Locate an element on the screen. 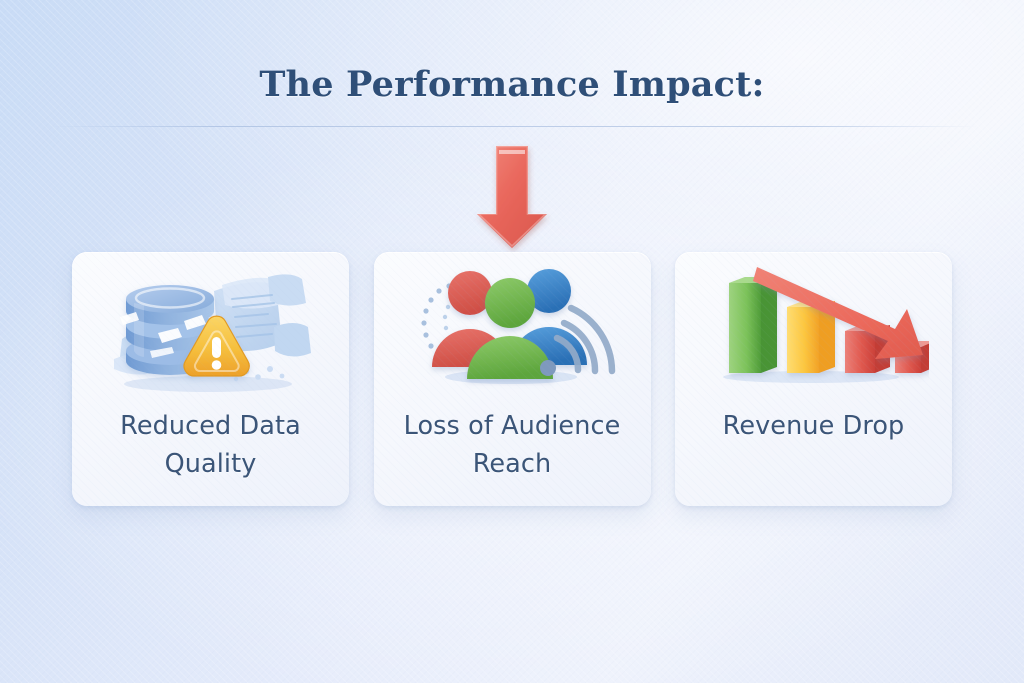  database-stack-with-warning-icon is located at coordinates (210, 329).